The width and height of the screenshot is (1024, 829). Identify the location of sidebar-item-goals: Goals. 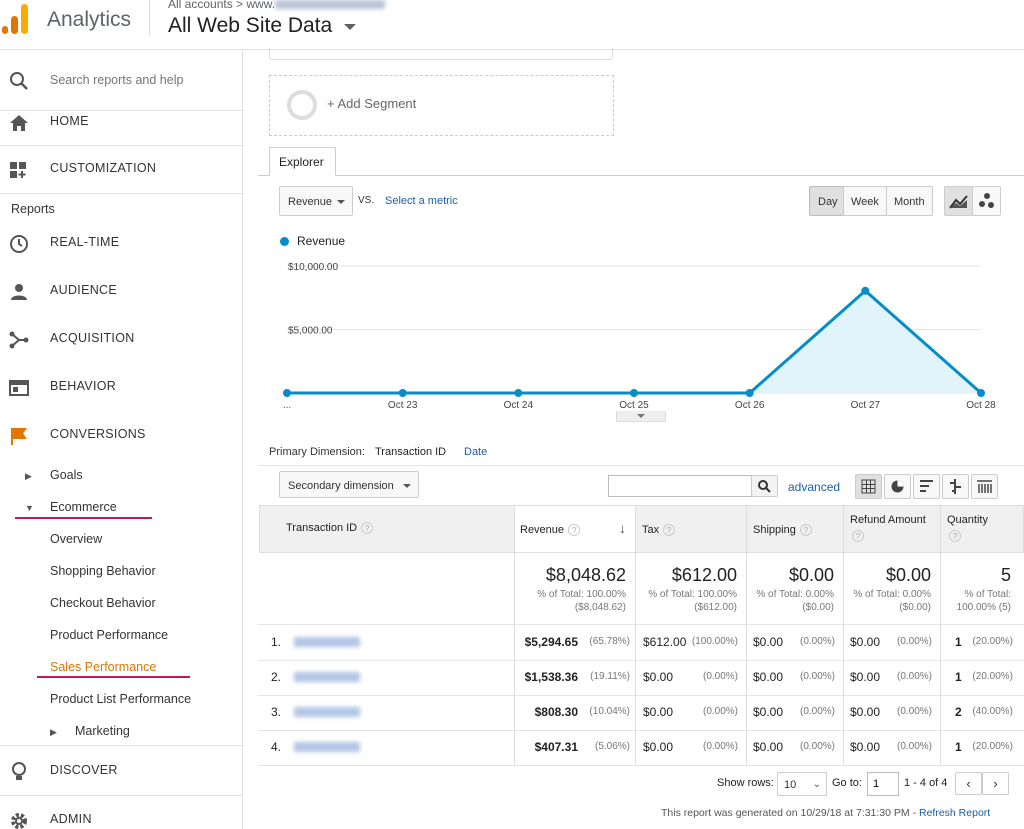
(66, 475).